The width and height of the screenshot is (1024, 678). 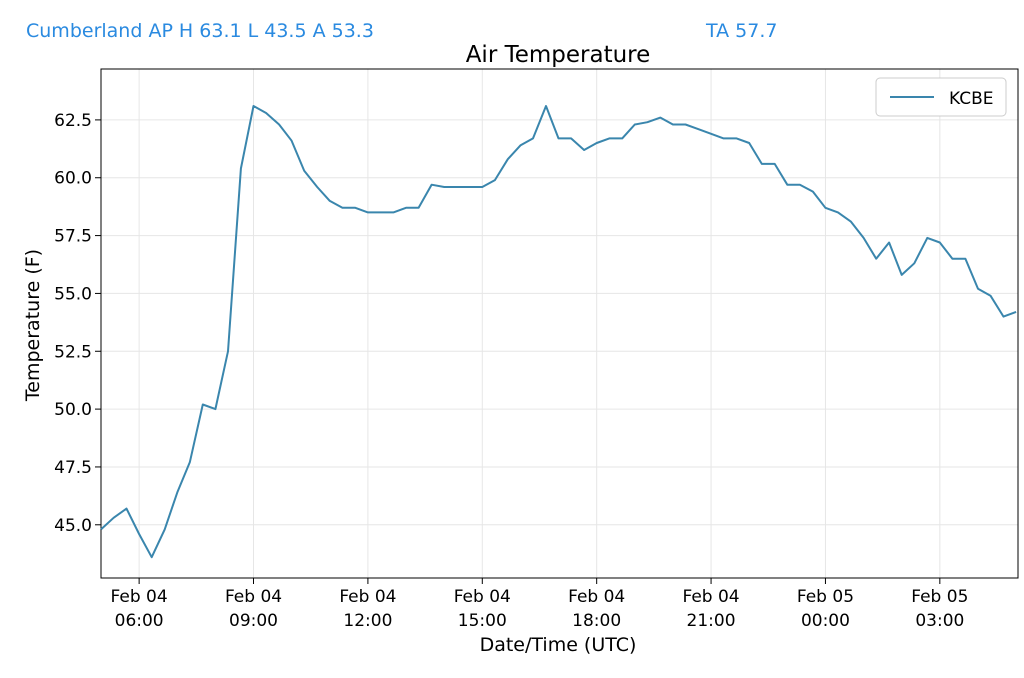 I want to click on y-tick-label: 47.5, so click(x=73, y=468).